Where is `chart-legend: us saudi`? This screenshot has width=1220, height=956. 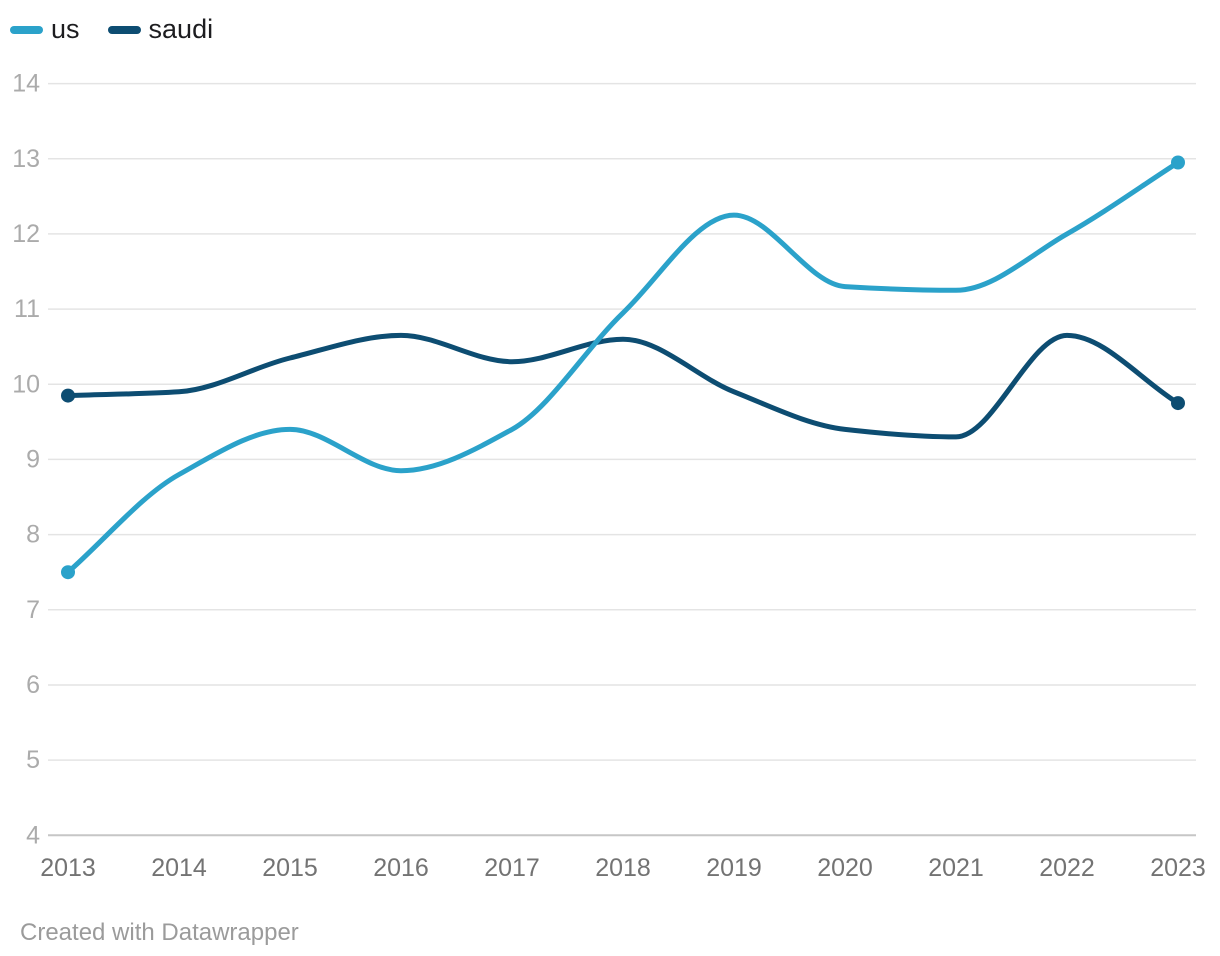
chart-legend: us saudi is located at coordinates (111, 29).